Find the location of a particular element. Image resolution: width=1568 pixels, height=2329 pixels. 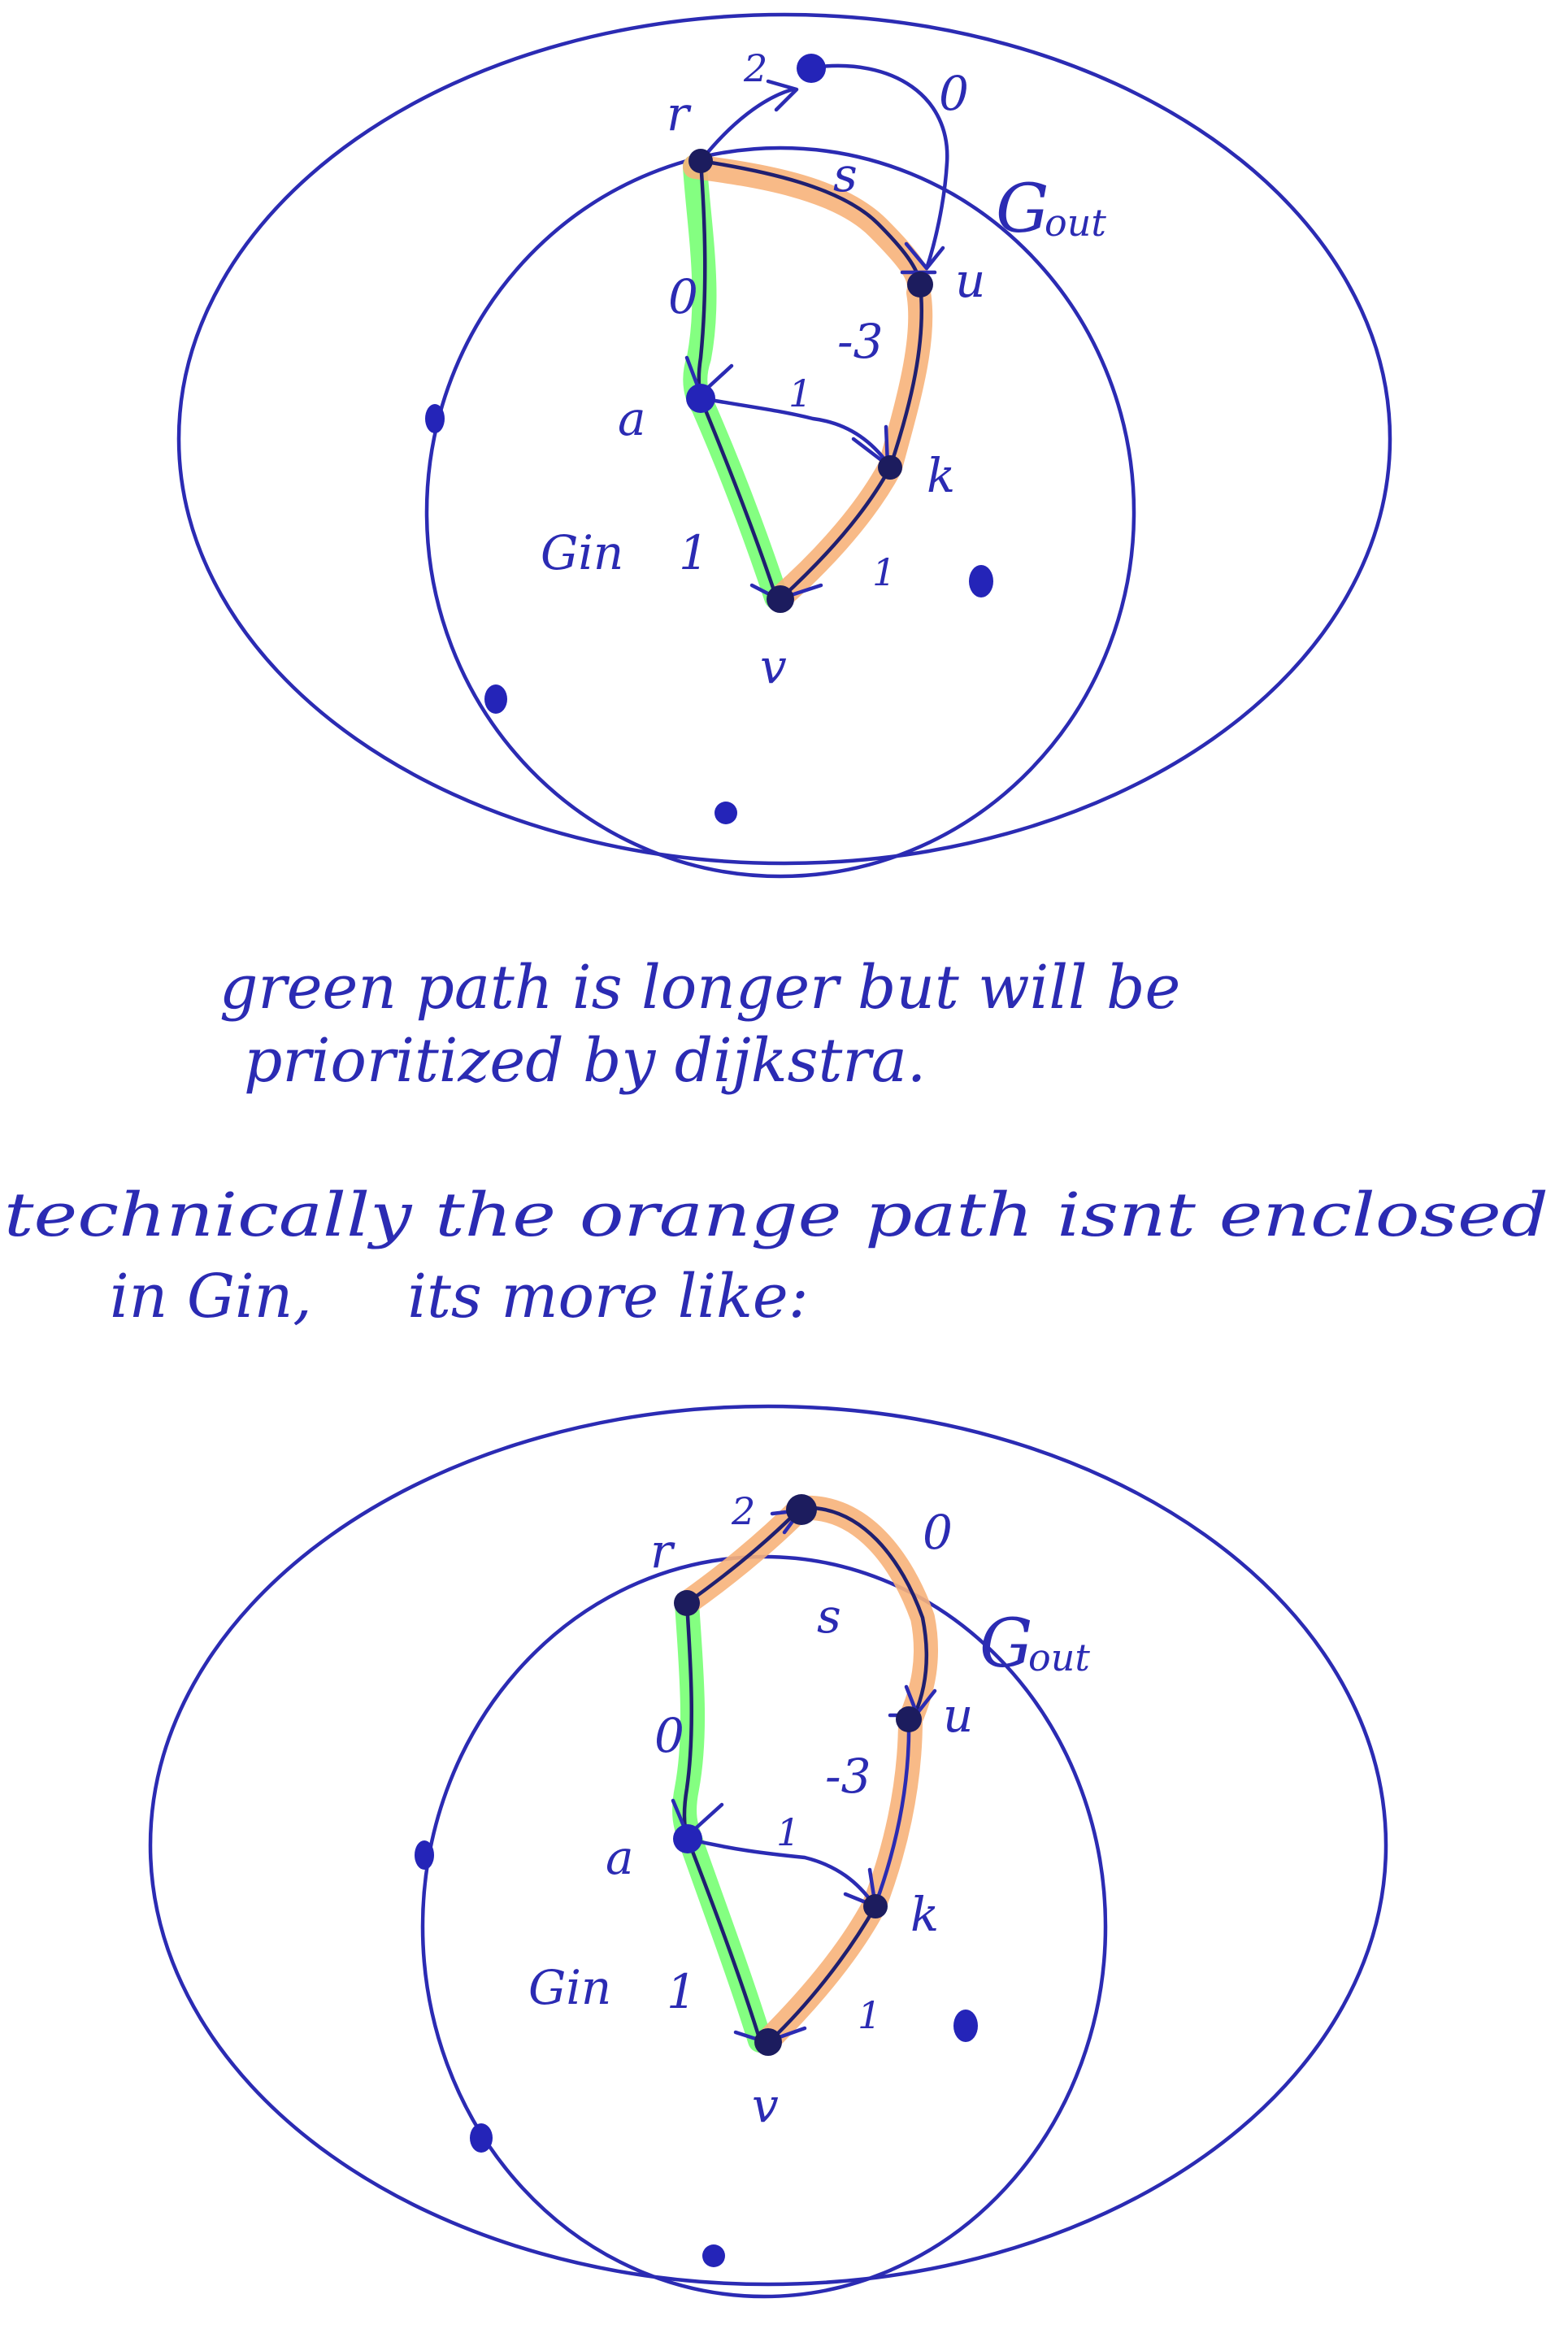

label-u: u is located at coordinates (970, 280).